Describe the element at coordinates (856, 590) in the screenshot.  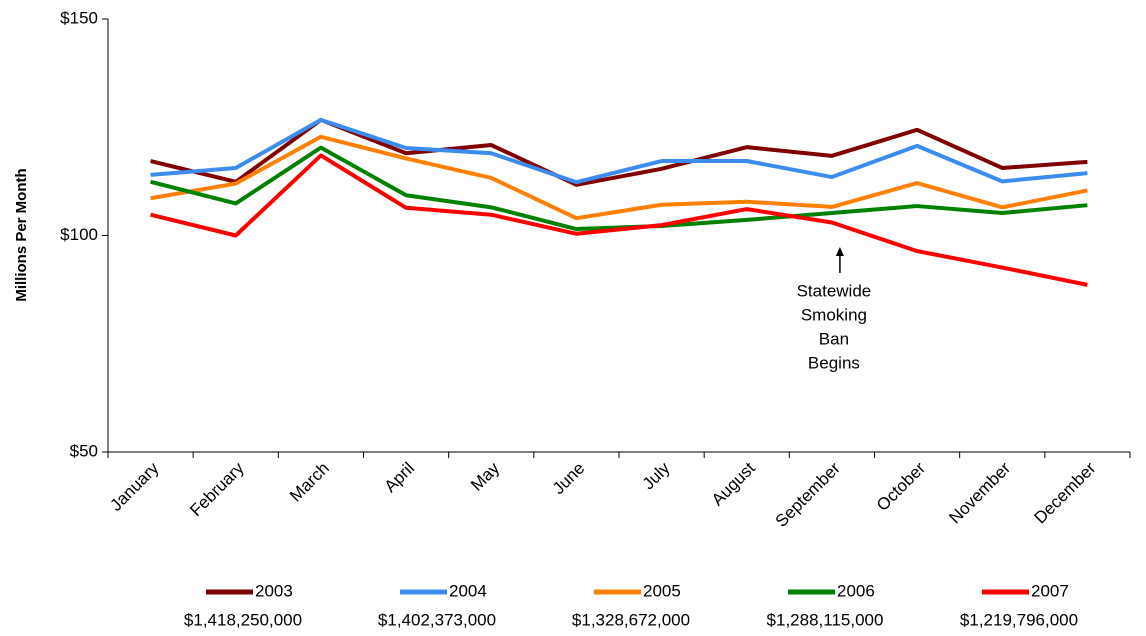
I see `legend-label: 2006` at that location.